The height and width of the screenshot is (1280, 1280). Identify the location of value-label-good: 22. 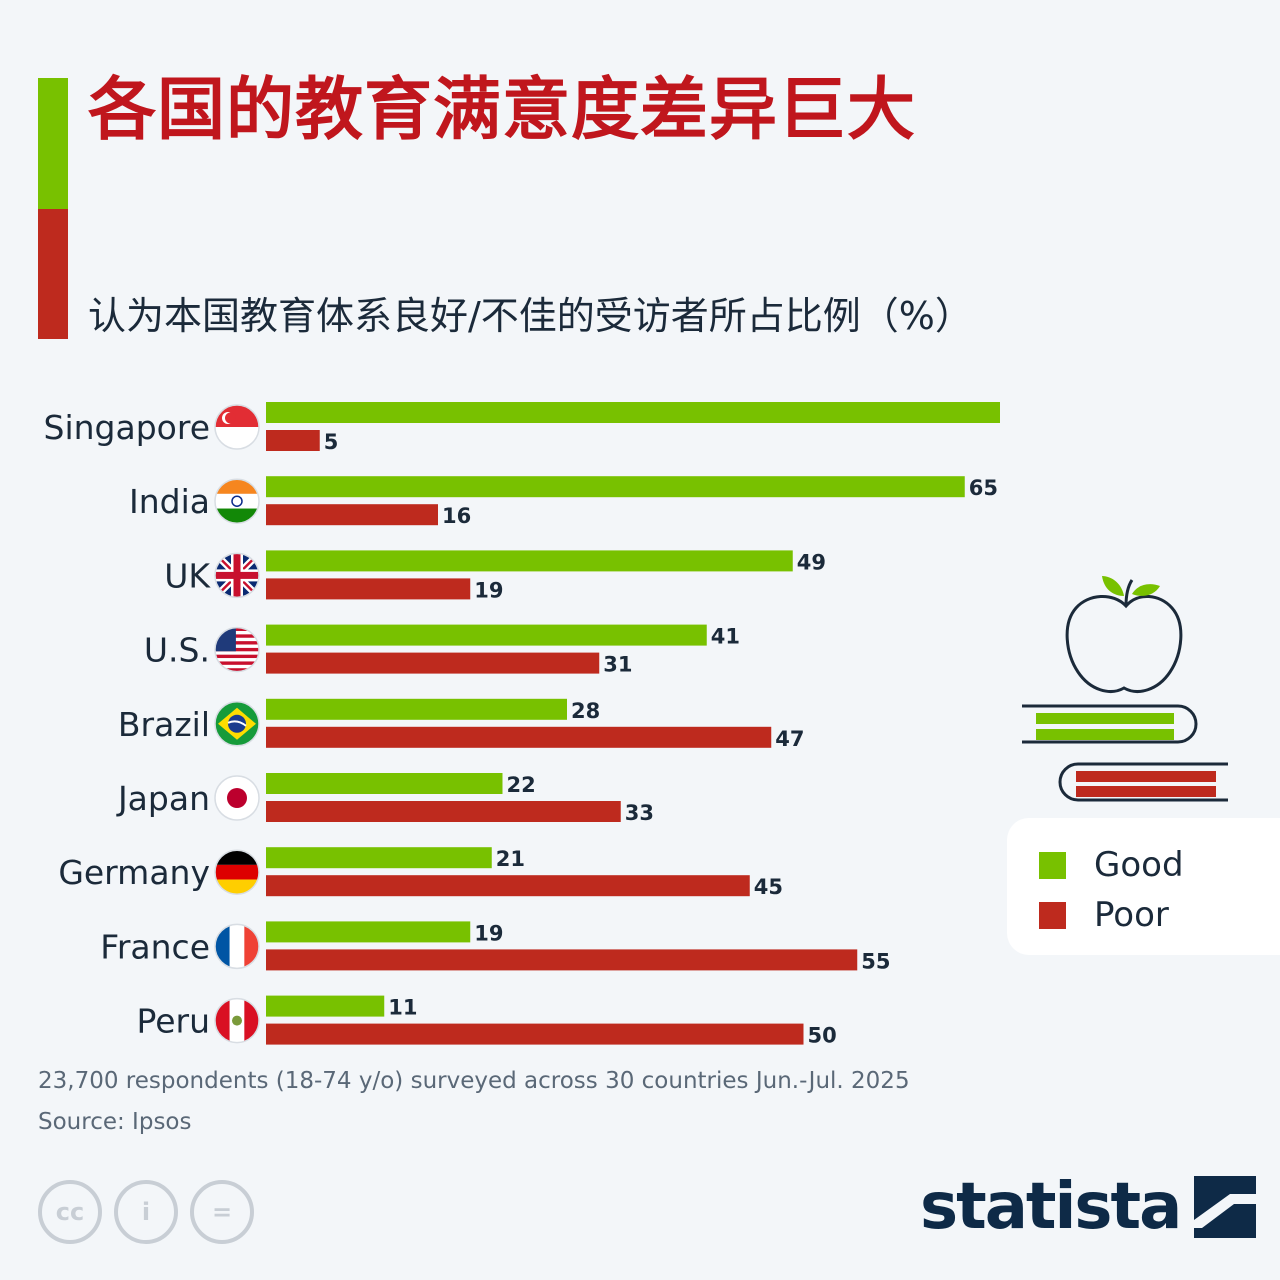
(521, 785).